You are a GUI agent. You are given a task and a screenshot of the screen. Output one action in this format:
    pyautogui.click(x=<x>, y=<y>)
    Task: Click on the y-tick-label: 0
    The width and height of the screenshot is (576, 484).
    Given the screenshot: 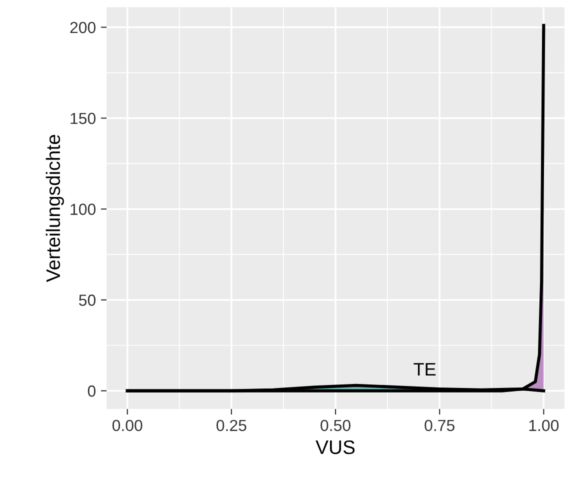 What is the action you would take?
    pyautogui.click(x=92, y=391)
    